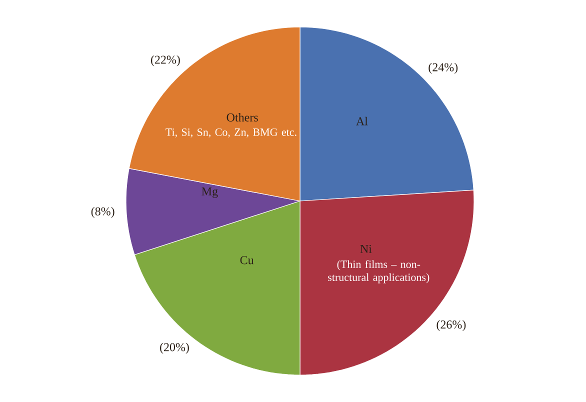 This screenshot has height=402, width=586. I want to click on data-label: (8%), so click(102, 212).